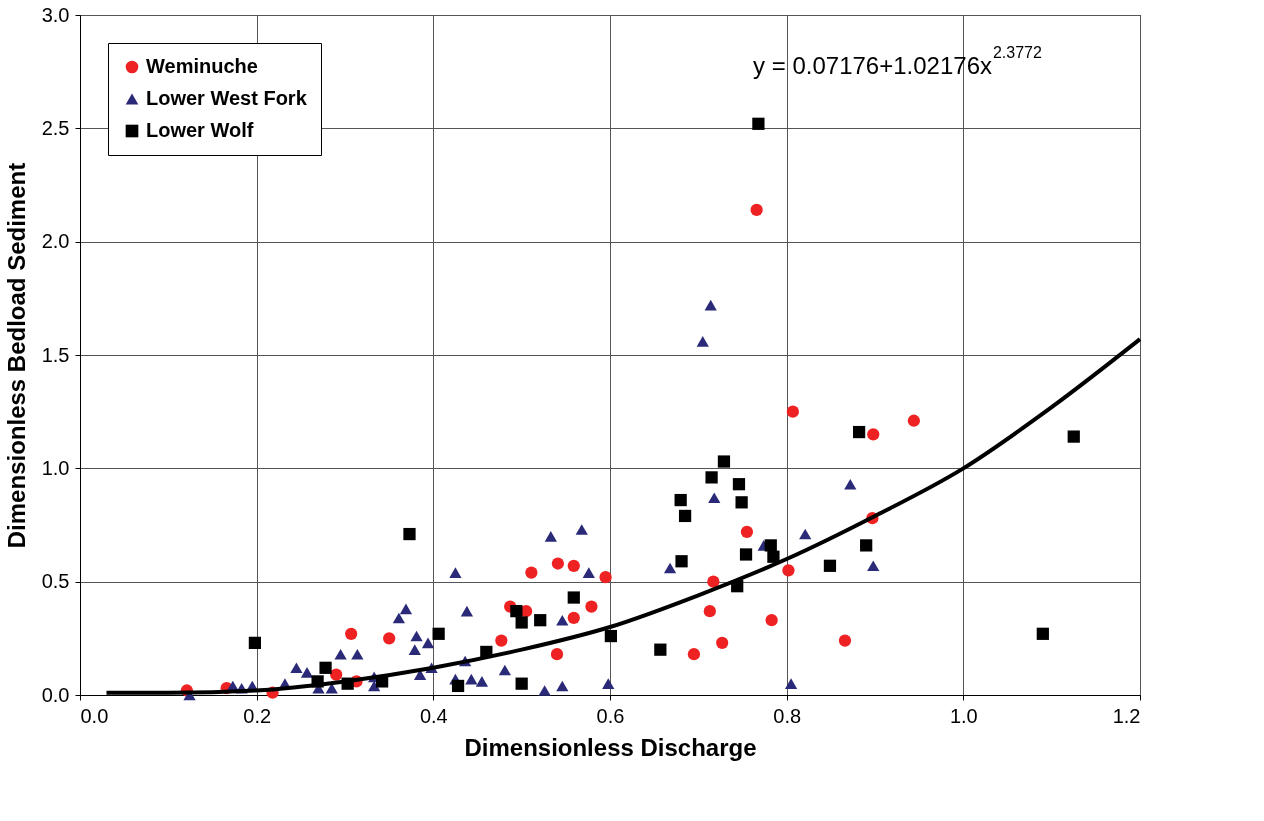  What do you see at coordinates (963, 715) in the screenshot?
I see `x-tick-label: 1.0` at bounding box center [963, 715].